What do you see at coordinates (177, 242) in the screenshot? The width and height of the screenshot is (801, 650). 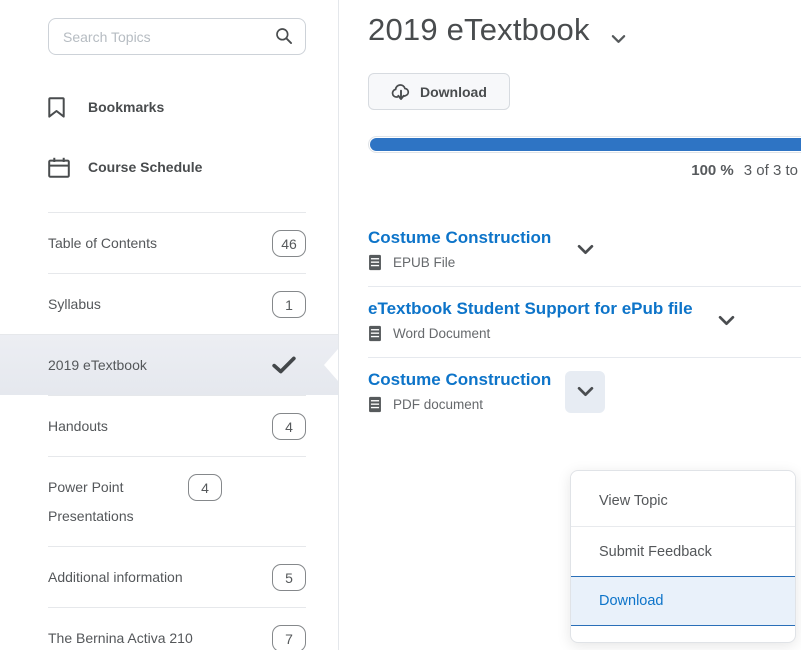 I see `sidebar-item-table-of-contents: Table of Contents 46` at bounding box center [177, 242].